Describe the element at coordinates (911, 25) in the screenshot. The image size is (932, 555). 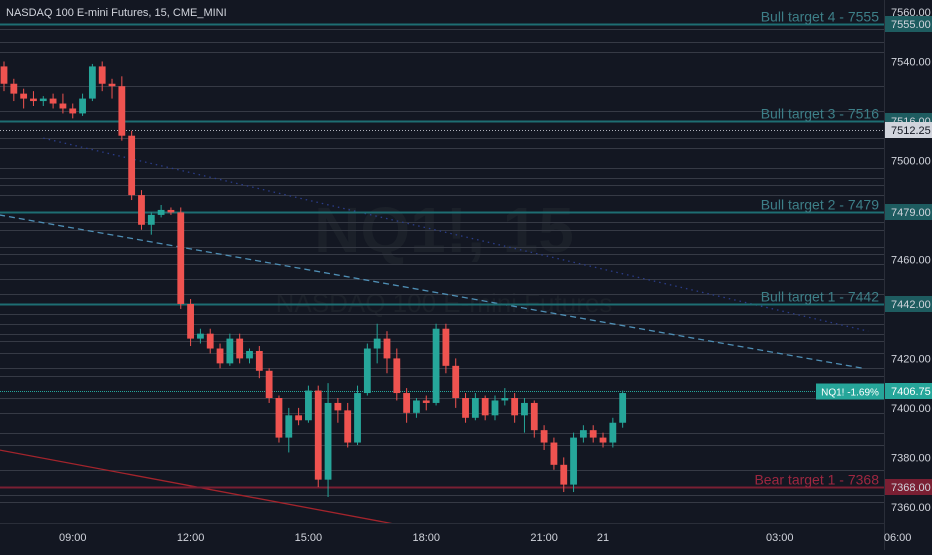
I see `price-axis-badge-label: 7555.00` at that location.